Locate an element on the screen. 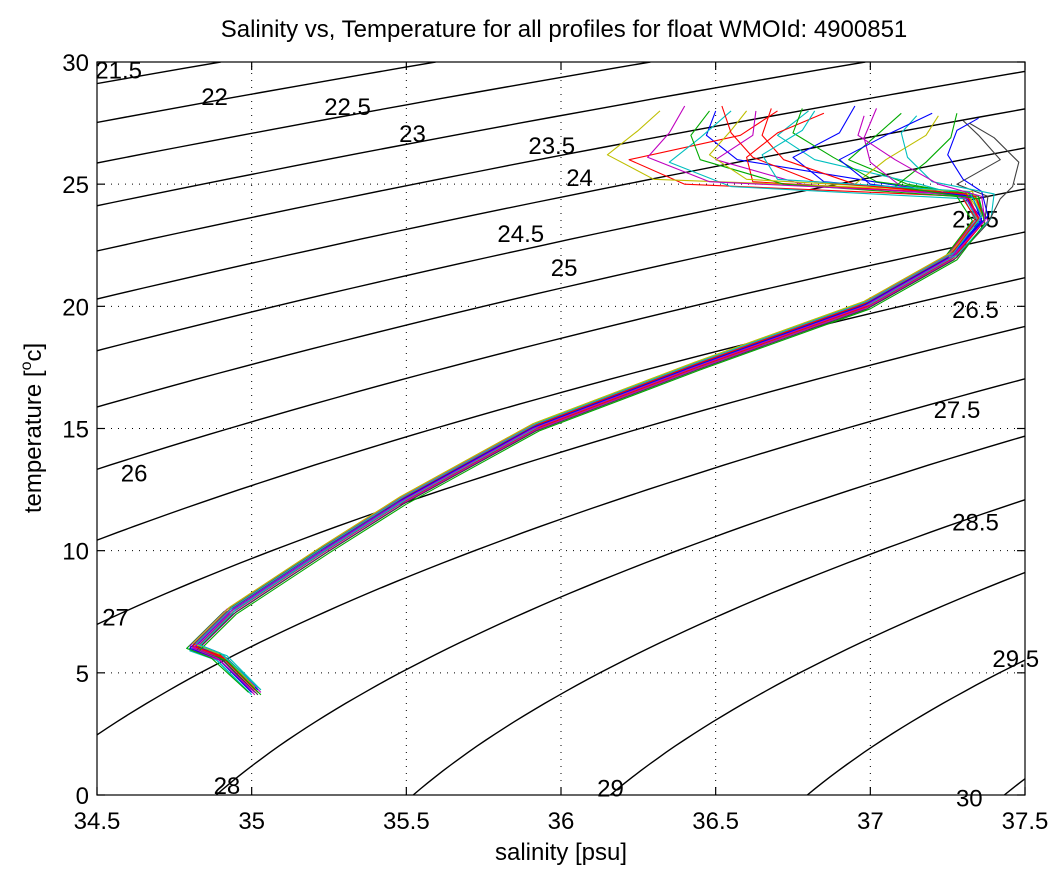 This screenshot has height=876, width=1060. density-contour-label: 22 is located at coordinates (214, 97).